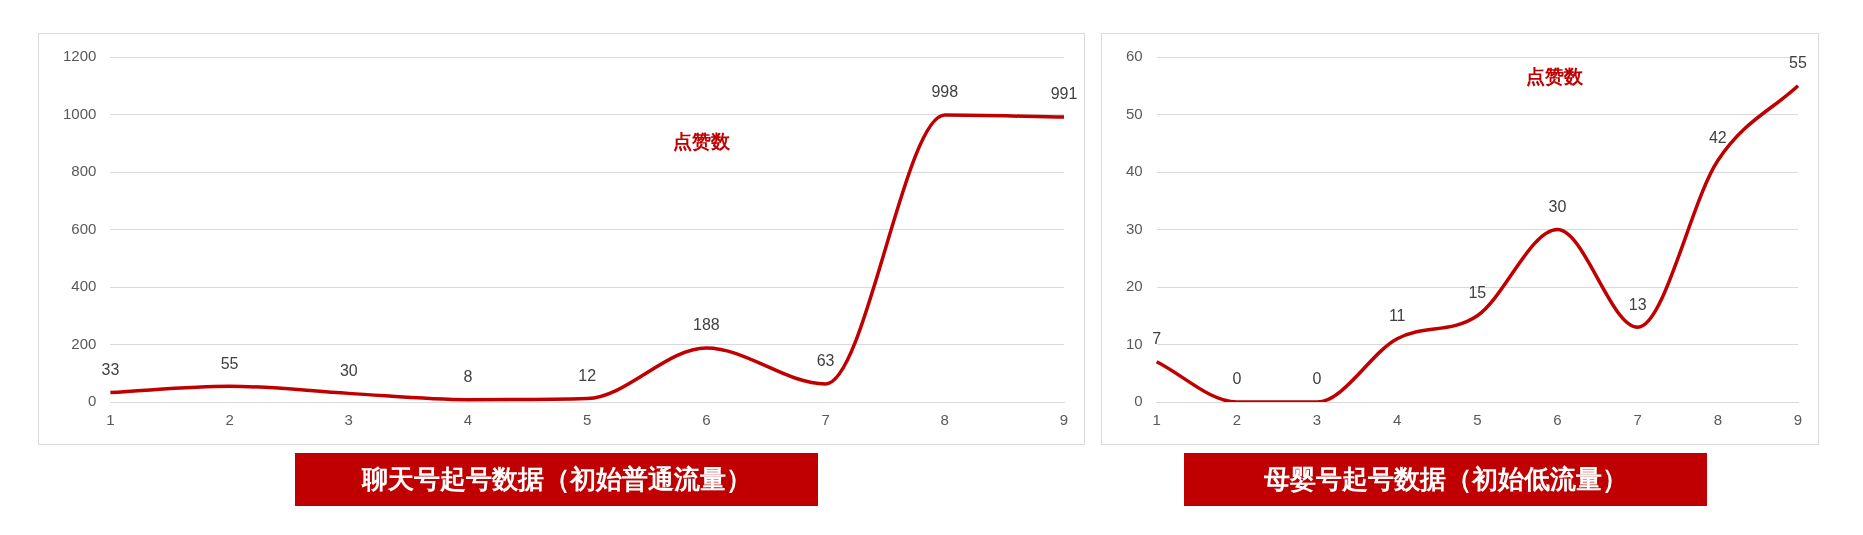 The image size is (1863, 535). I want to click on data-label: 63, so click(825, 361).